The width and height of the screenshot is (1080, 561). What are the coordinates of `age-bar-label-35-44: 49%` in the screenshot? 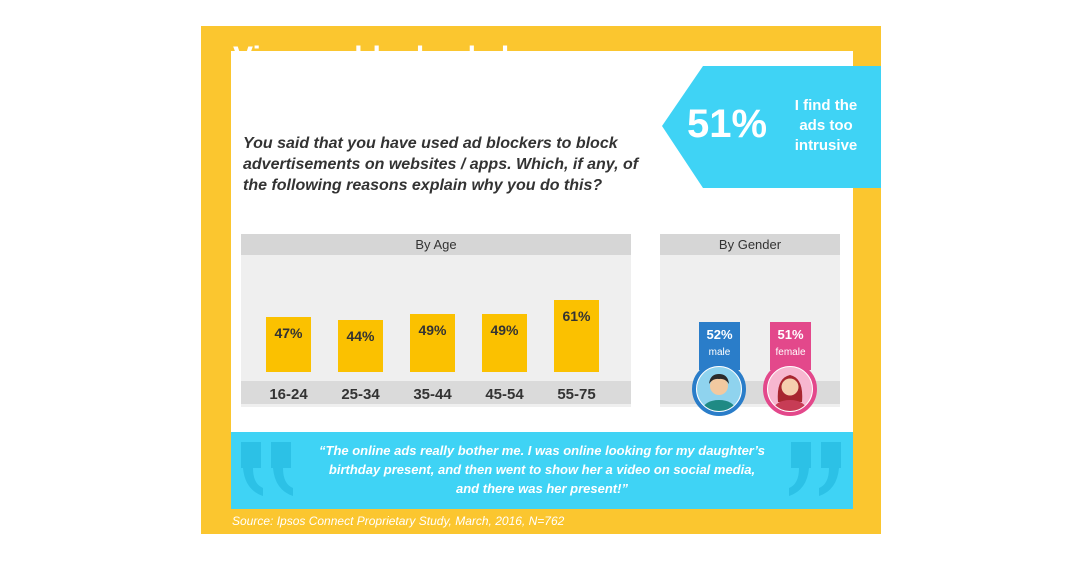 It's located at (432, 330).